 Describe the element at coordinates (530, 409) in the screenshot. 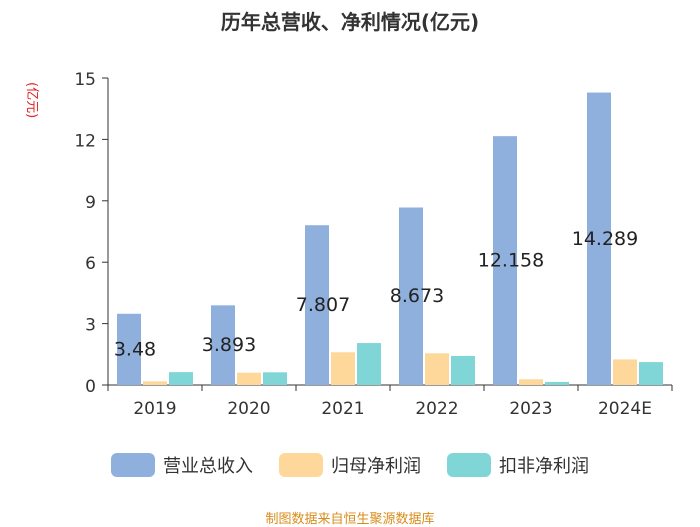

I see `x-tick-label: 2023` at that location.